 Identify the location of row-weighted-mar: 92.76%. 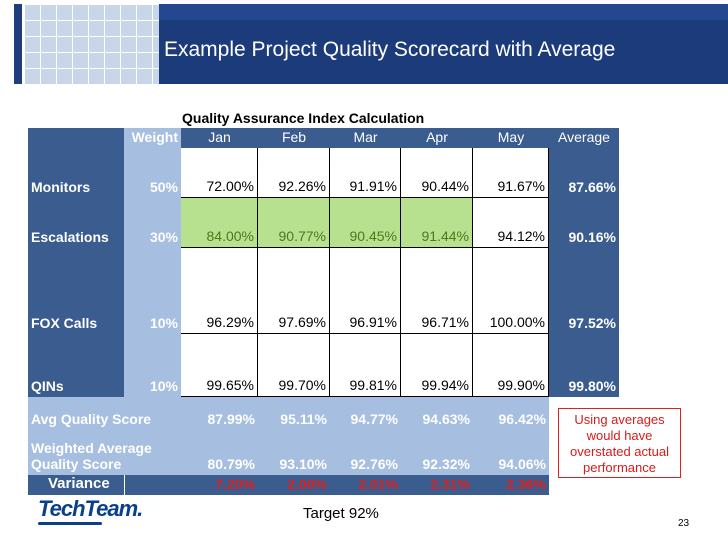
(365, 456).